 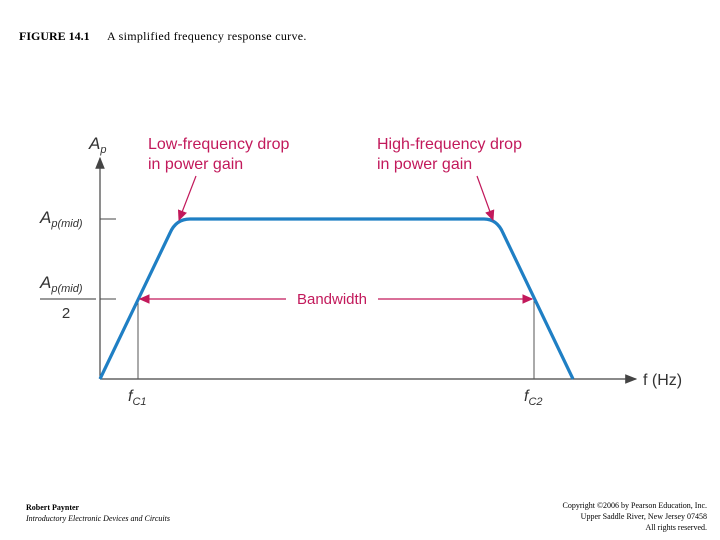 What do you see at coordinates (533, 398) in the screenshot?
I see `fc2-label: fC2` at bounding box center [533, 398].